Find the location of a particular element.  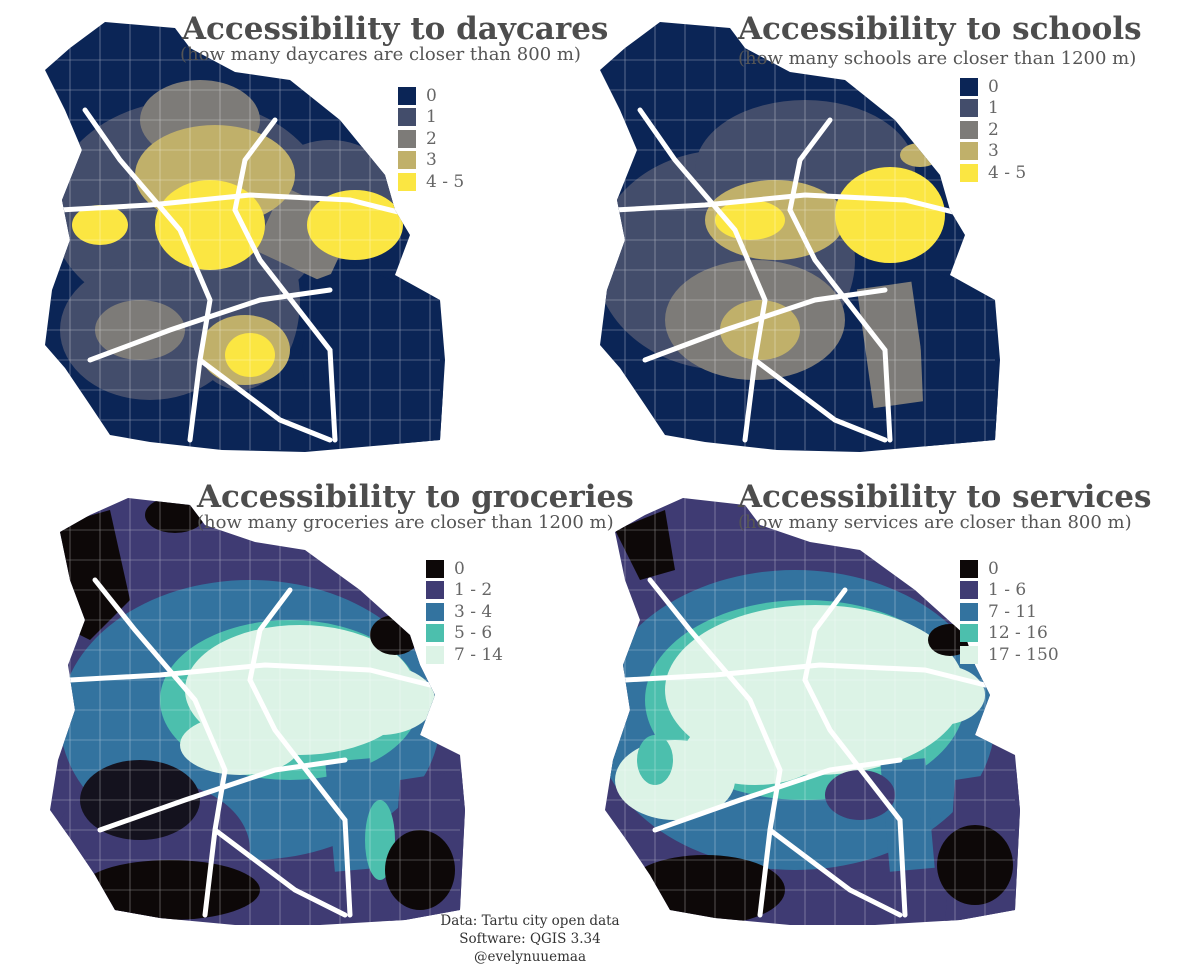

legend-item: 5 - 6 is located at coordinates (464, 634).